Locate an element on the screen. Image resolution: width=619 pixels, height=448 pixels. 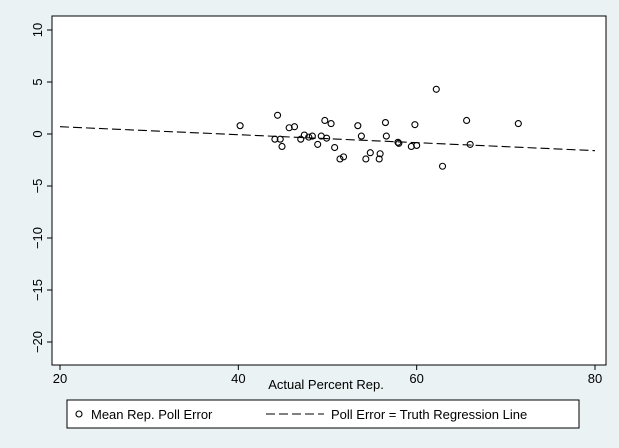
x-tick-label: 60 is located at coordinates (416, 378).